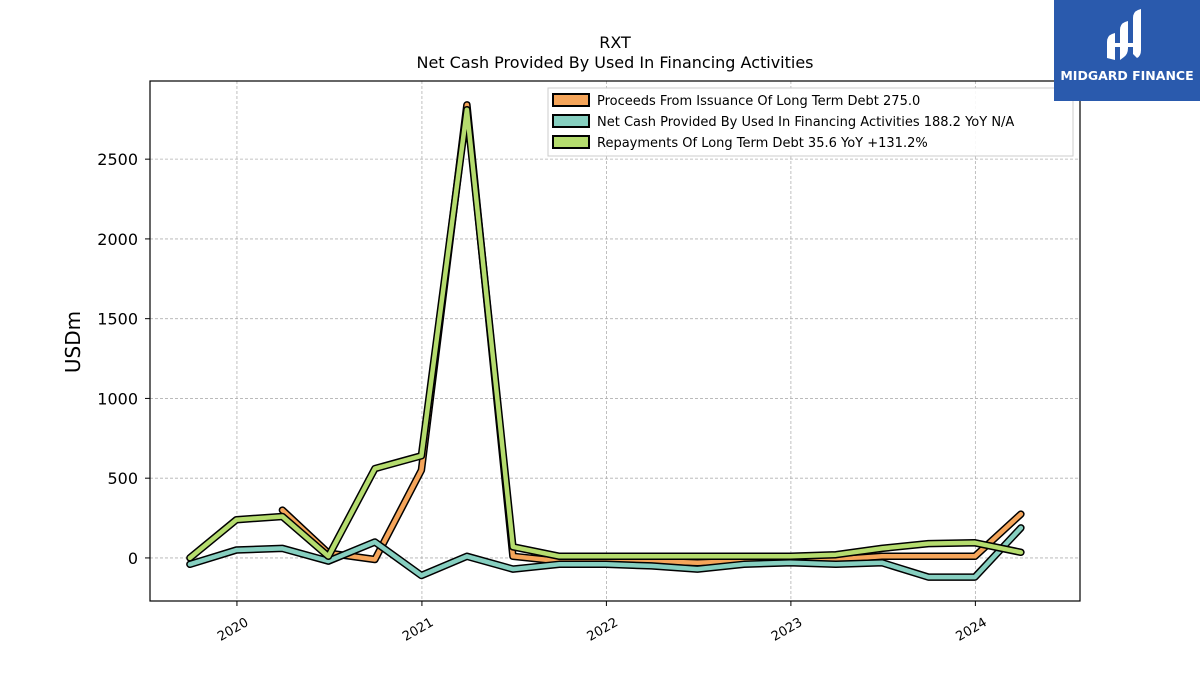 The width and height of the screenshot is (1200, 675). Describe the element at coordinates (418, 630) in the screenshot. I see `x-tick-label: 2021` at that location.